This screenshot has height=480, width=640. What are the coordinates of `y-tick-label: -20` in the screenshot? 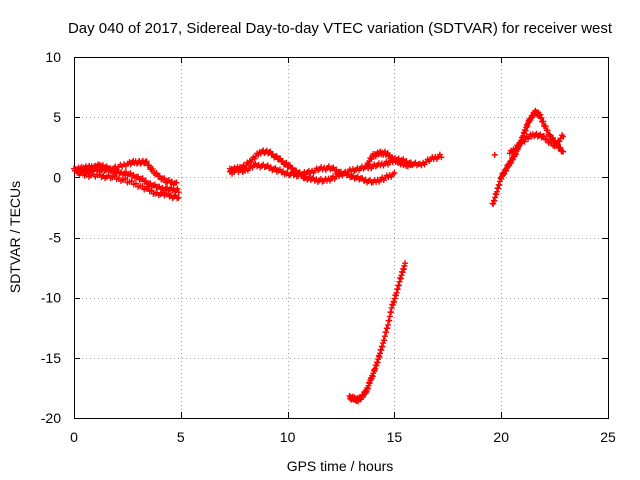 It's located at (51, 418).